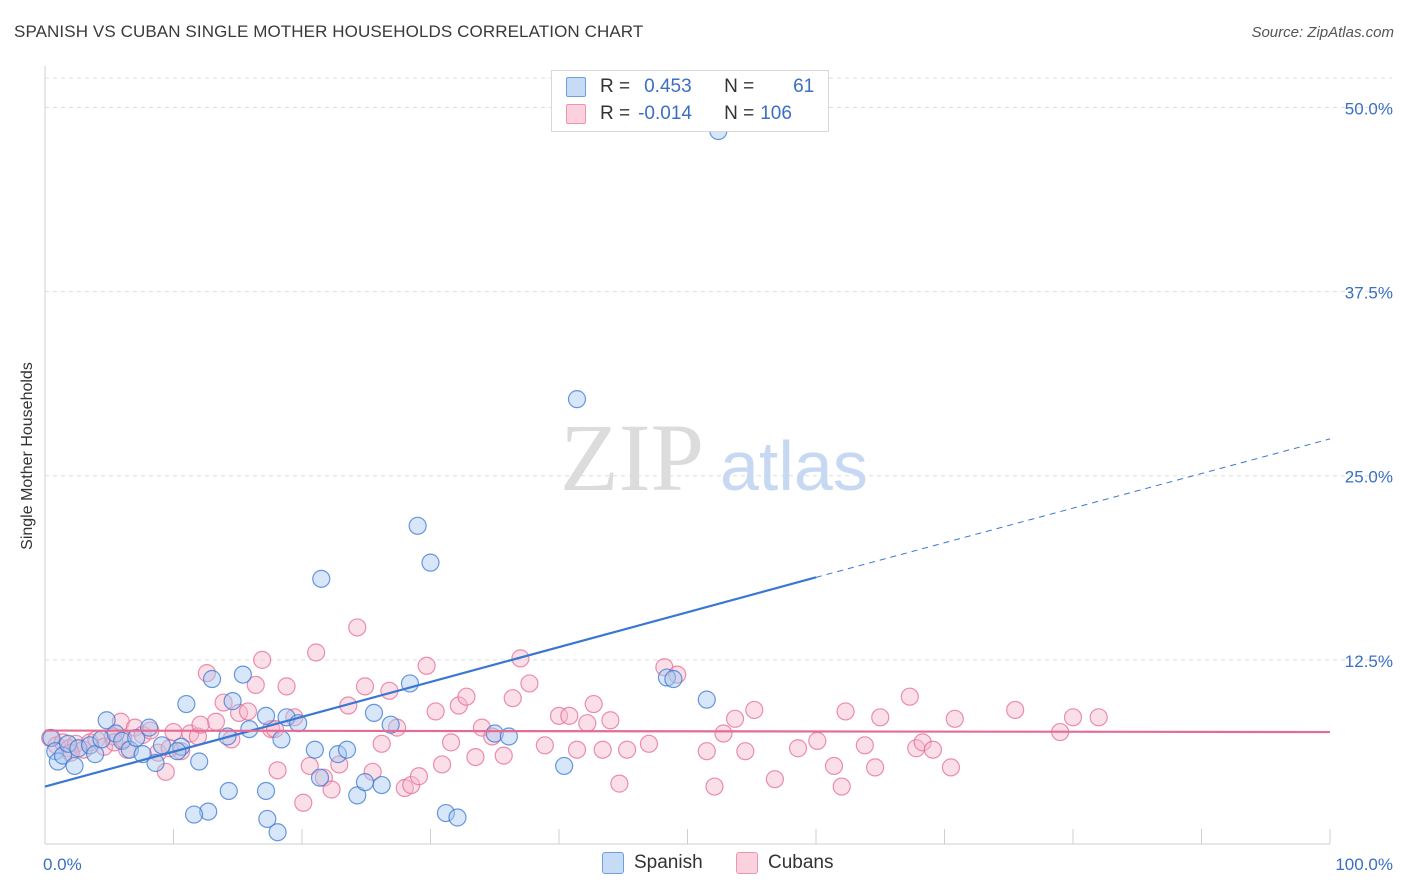  What do you see at coordinates (747, 863) in the screenshot?
I see `bottom-legend-swatch-cubans` at bounding box center [747, 863].